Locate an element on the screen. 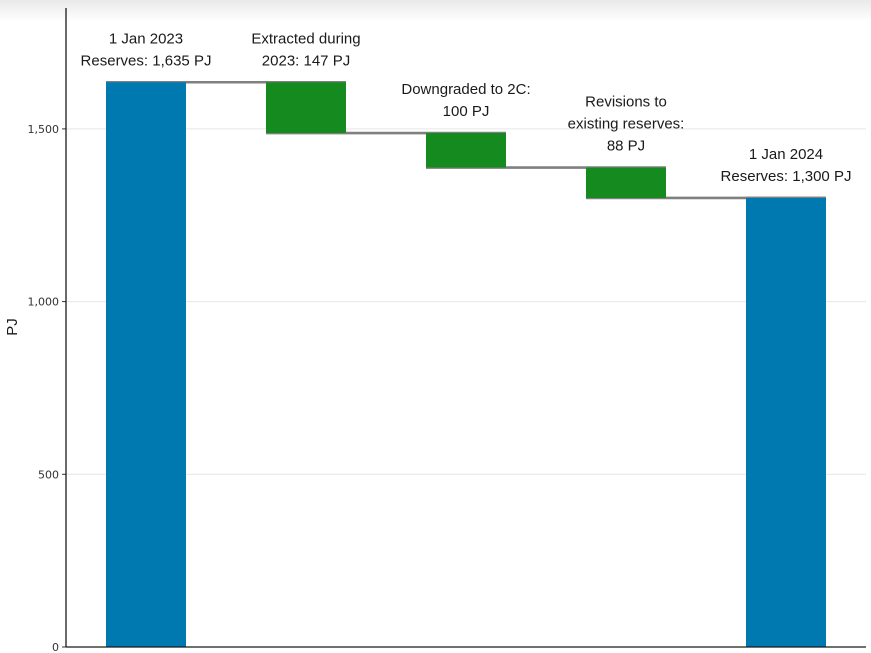 The image size is (871, 653). step-annotation: Downgraded to 2C: 100 PJ is located at coordinates (465, 100).